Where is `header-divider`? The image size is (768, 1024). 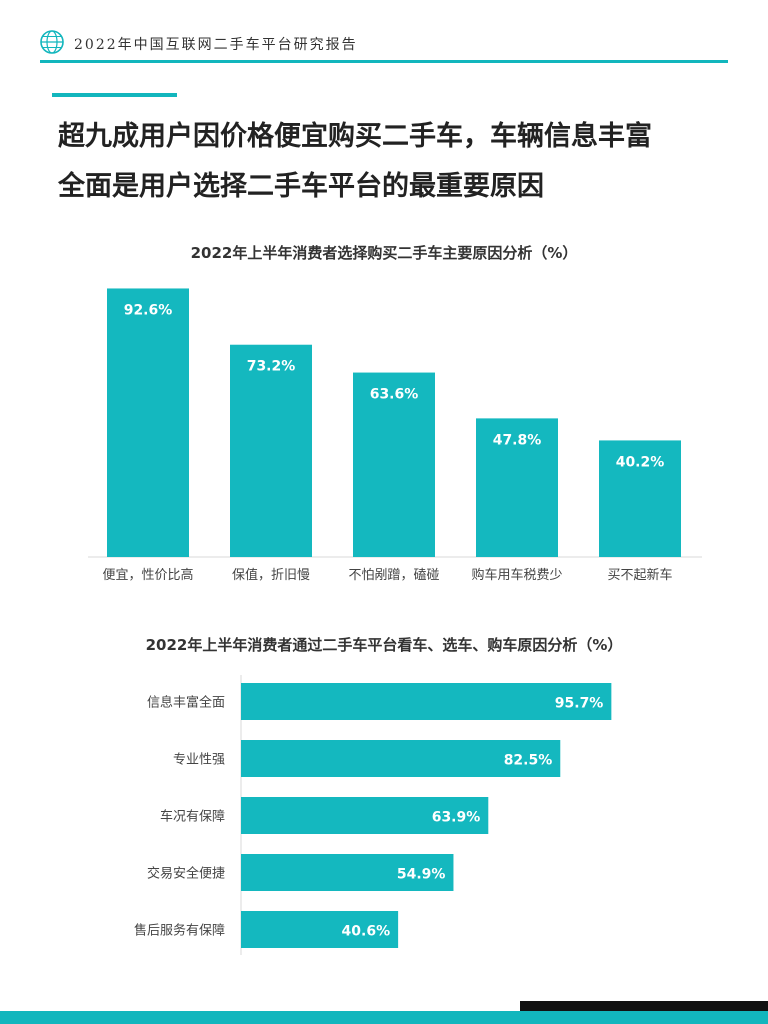
header-divider is located at coordinates (384, 61).